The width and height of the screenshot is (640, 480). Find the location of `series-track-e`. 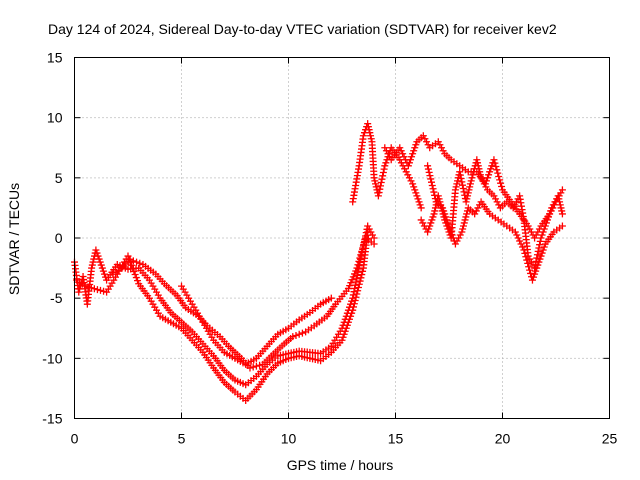

series-track-e is located at coordinates (387, 166).